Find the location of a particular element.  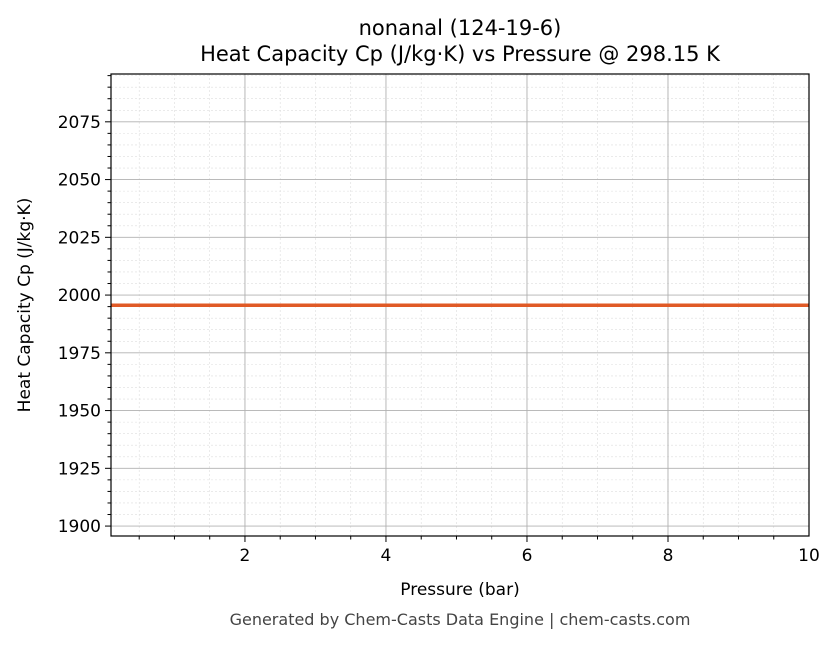

y-tick-label: 2050 is located at coordinates (79, 181).